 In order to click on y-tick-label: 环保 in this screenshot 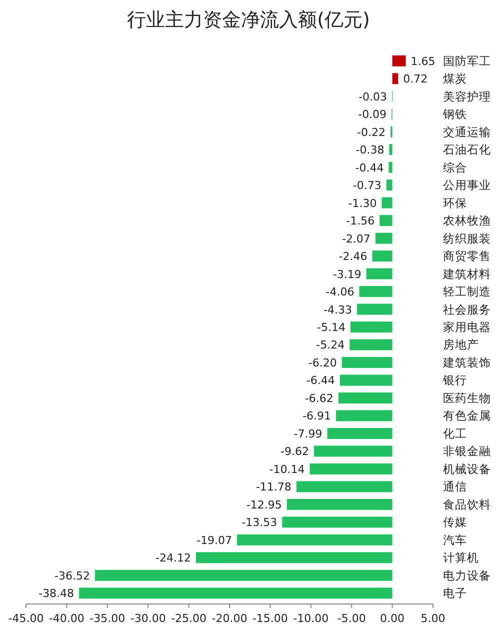, I will do `click(455, 203)`.